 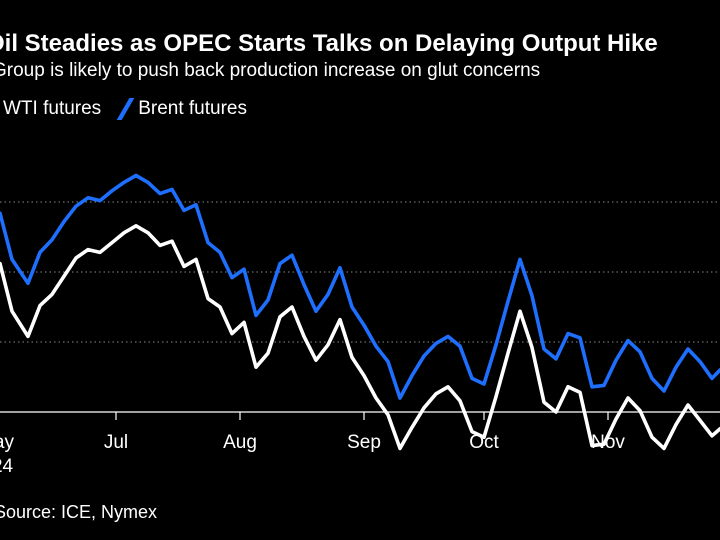 I want to click on x-tick-label: Oct, so click(x=484, y=442).